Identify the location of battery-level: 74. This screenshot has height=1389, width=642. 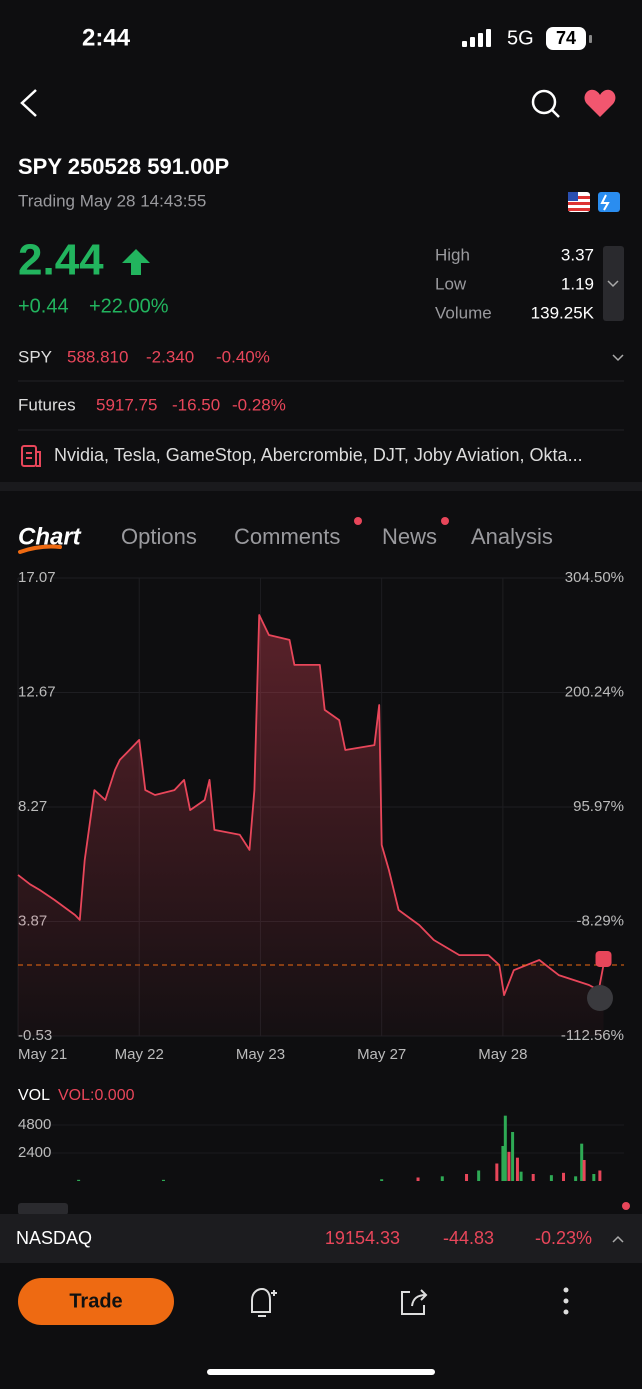
(566, 38).